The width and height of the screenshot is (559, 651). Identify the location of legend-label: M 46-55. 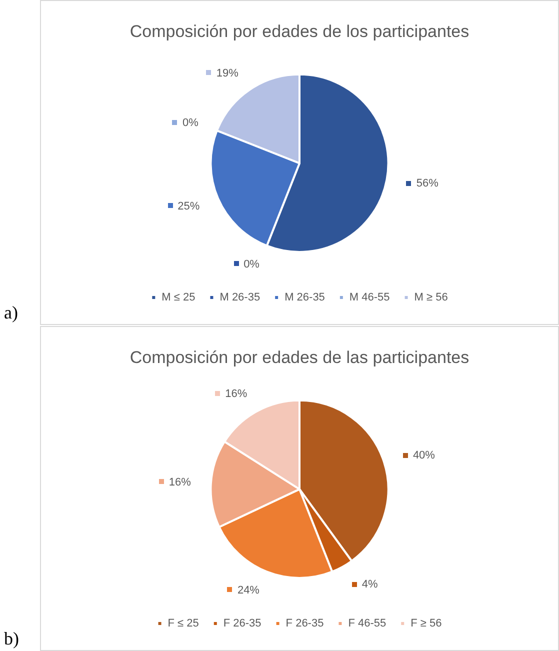
(369, 298).